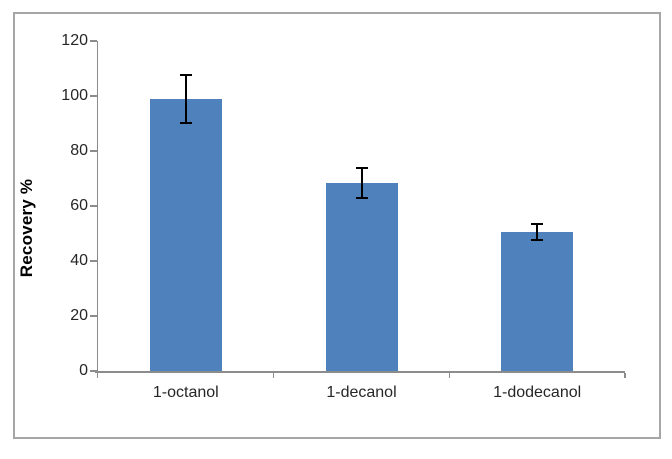 This screenshot has height=459, width=672. I want to click on x-axis-line, so click(360, 372).